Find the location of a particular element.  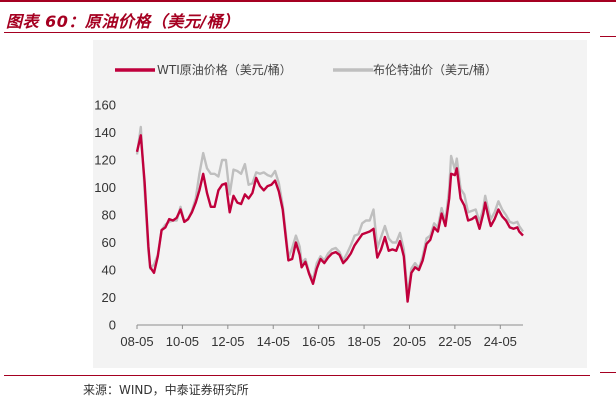

legend-label-wti: WTI原油价格（美元/桶） is located at coordinates (224, 69).